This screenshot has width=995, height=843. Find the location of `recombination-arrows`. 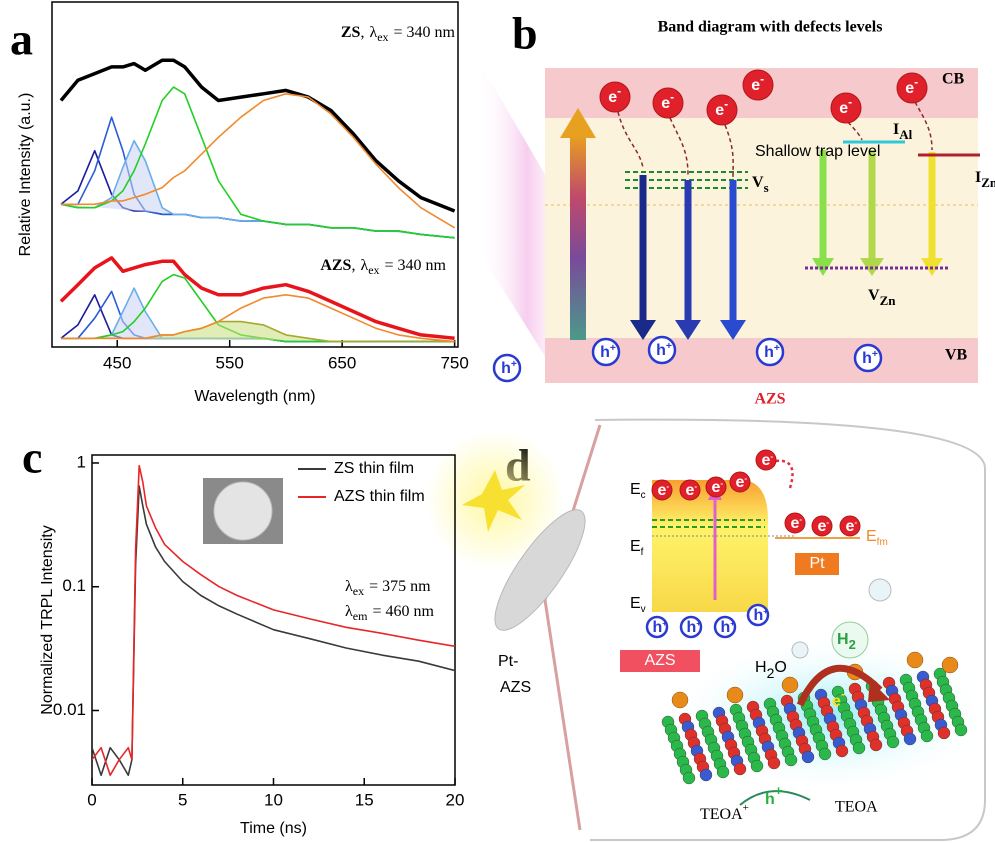

recombination-arrows is located at coordinates (787, 237).